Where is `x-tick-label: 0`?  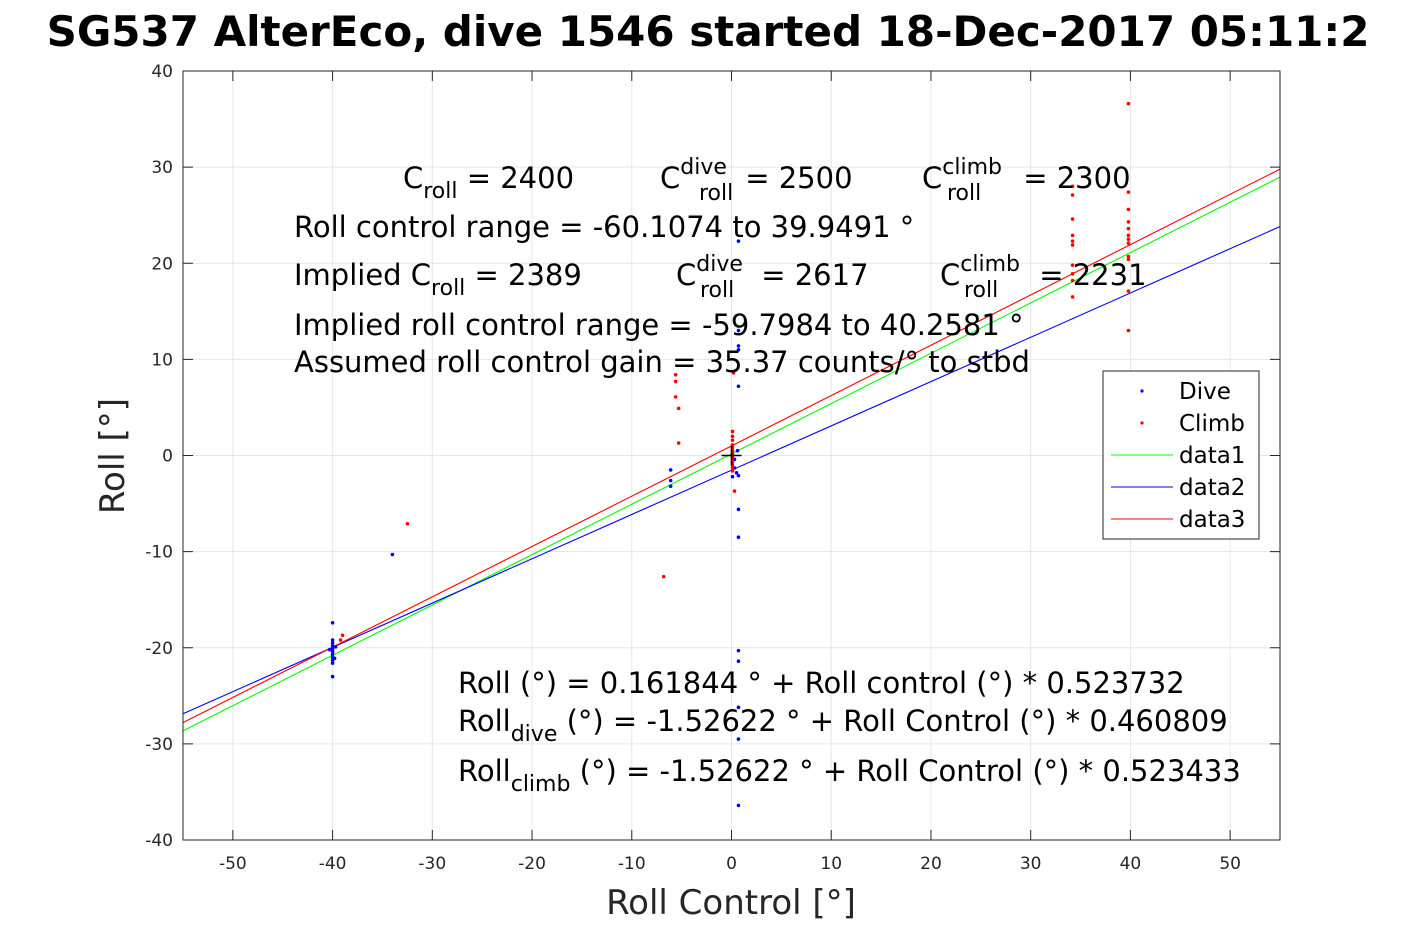 x-tick-label: 0 is located at coordinates (731, 864).